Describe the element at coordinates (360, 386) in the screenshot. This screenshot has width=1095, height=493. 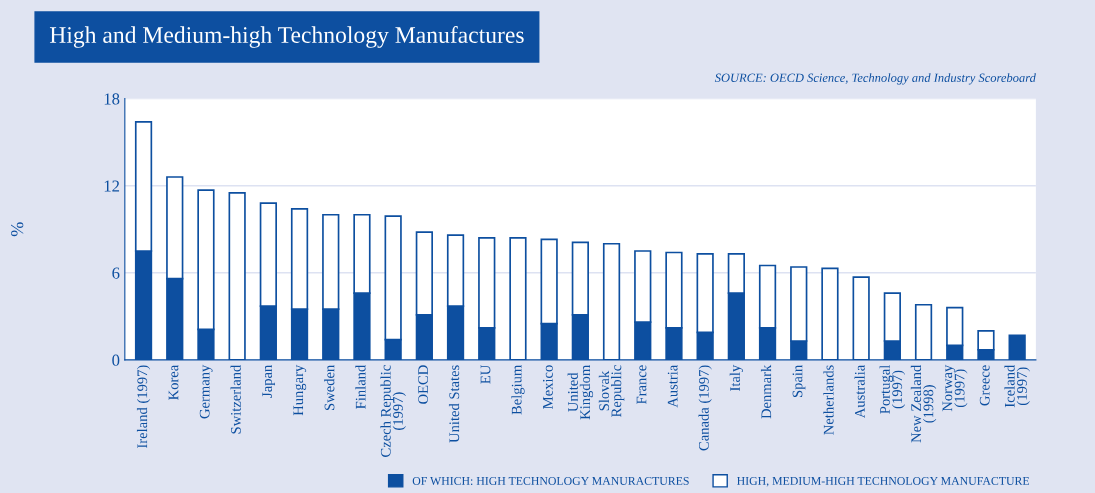
I see `x-tick-label: Finland` at that location.